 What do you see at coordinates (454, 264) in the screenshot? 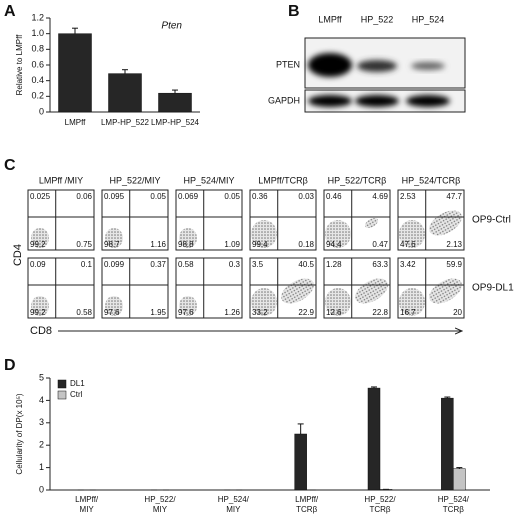
I see `quadrant-value: 59.9` at bounding box center [454, 264].